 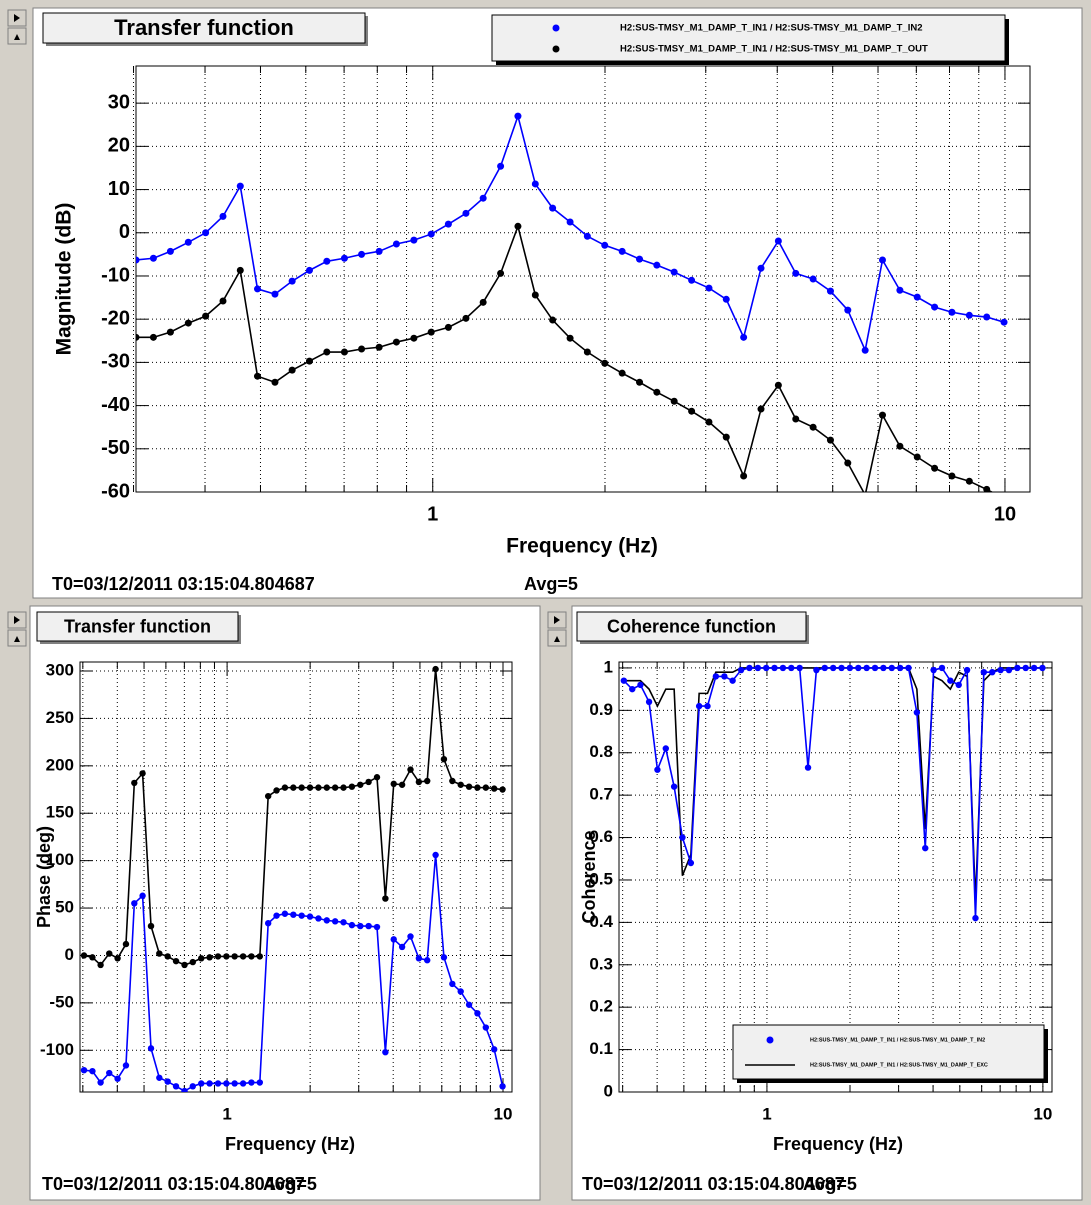 I want to click on x-tick-label: 10, so click(x=1042, y=1113).